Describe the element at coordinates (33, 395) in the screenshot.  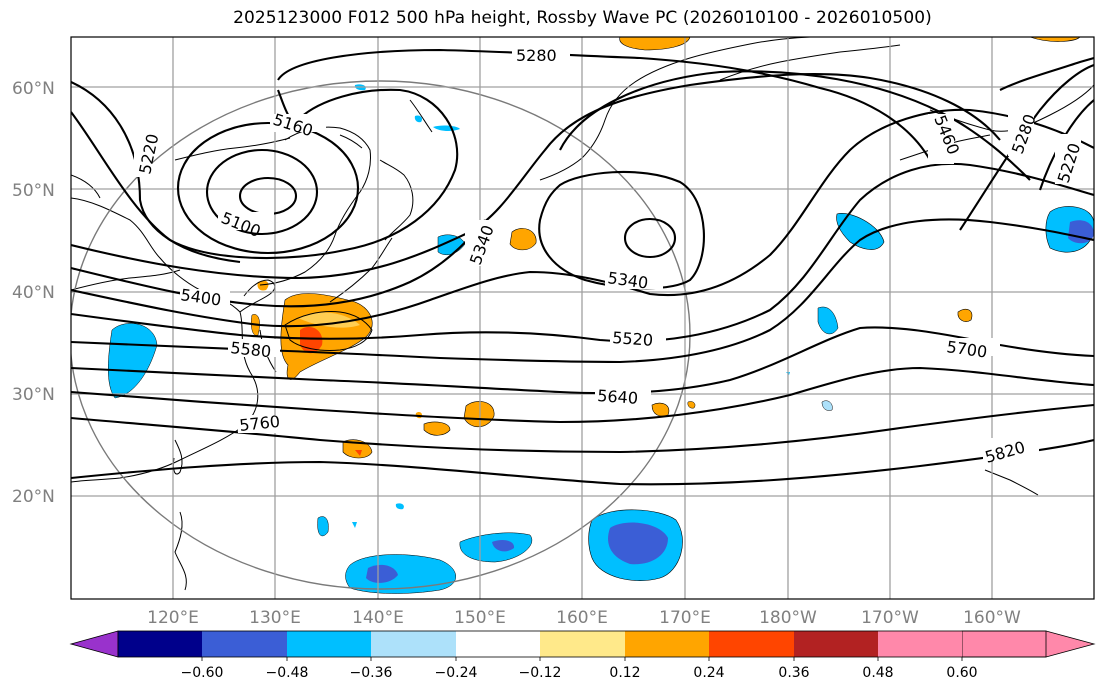
I see `lat-label: 30°N` at that location.